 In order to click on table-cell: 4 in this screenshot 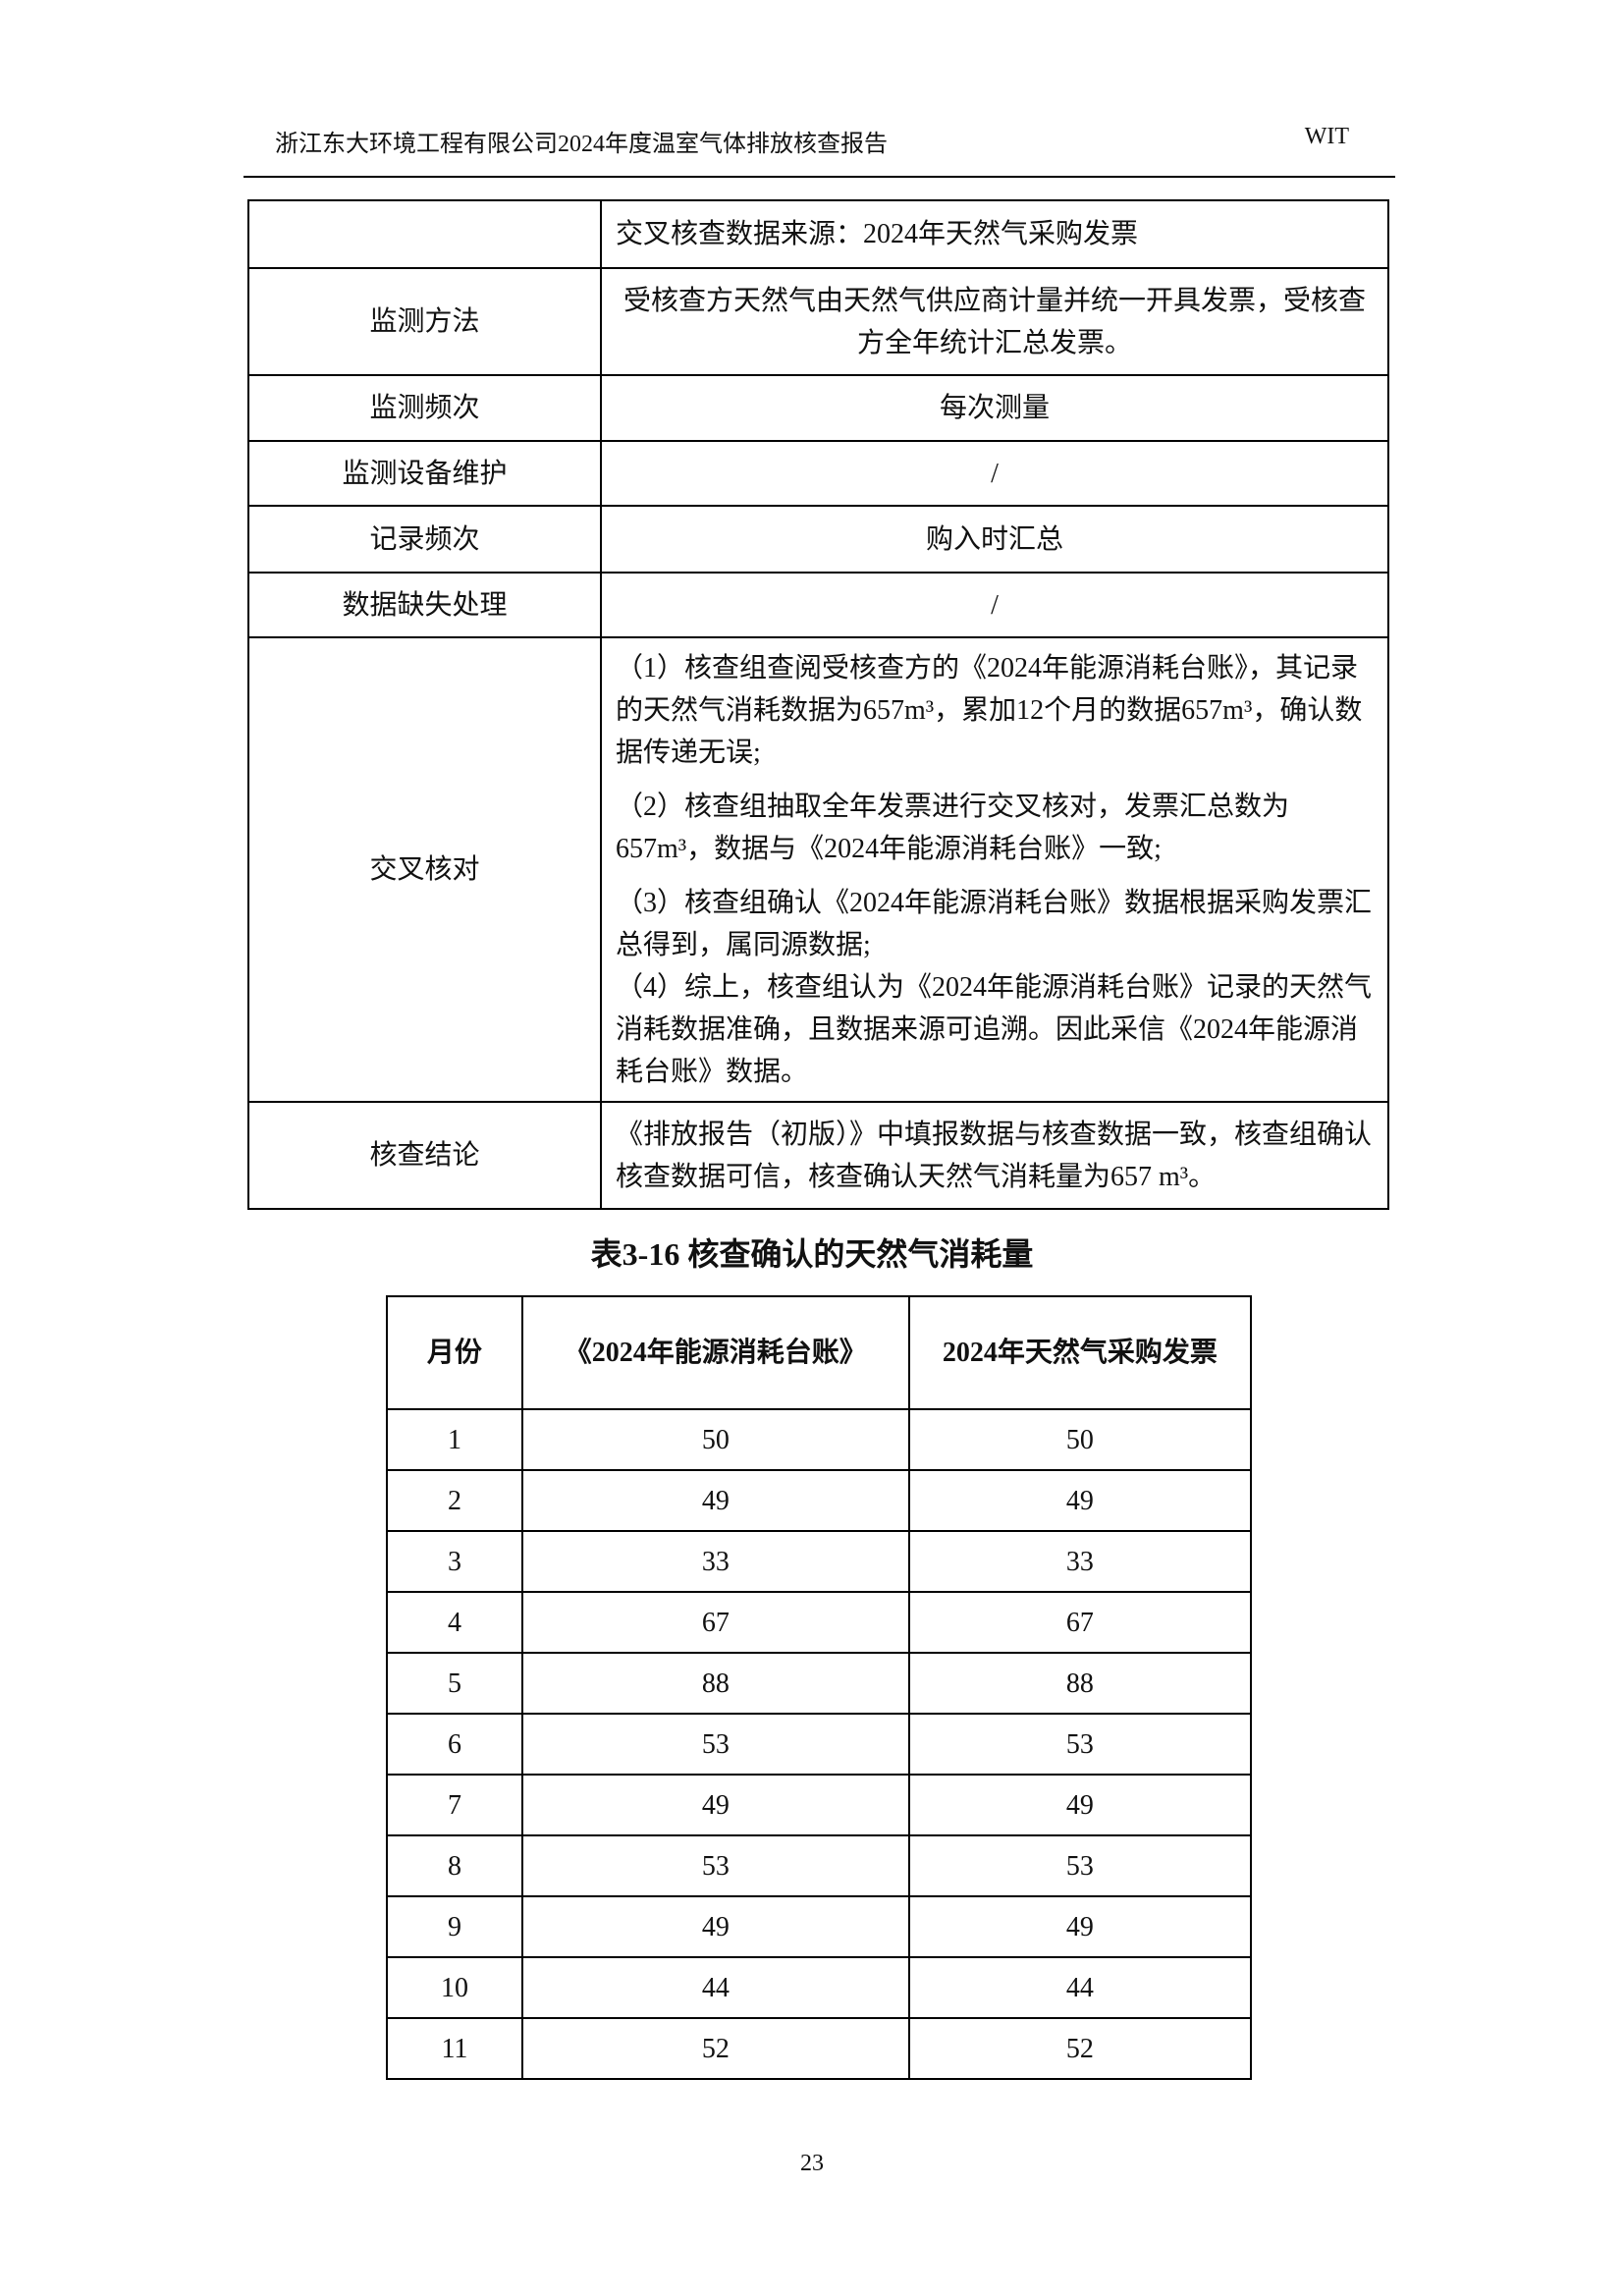, I will do `click(454, 1622)`.